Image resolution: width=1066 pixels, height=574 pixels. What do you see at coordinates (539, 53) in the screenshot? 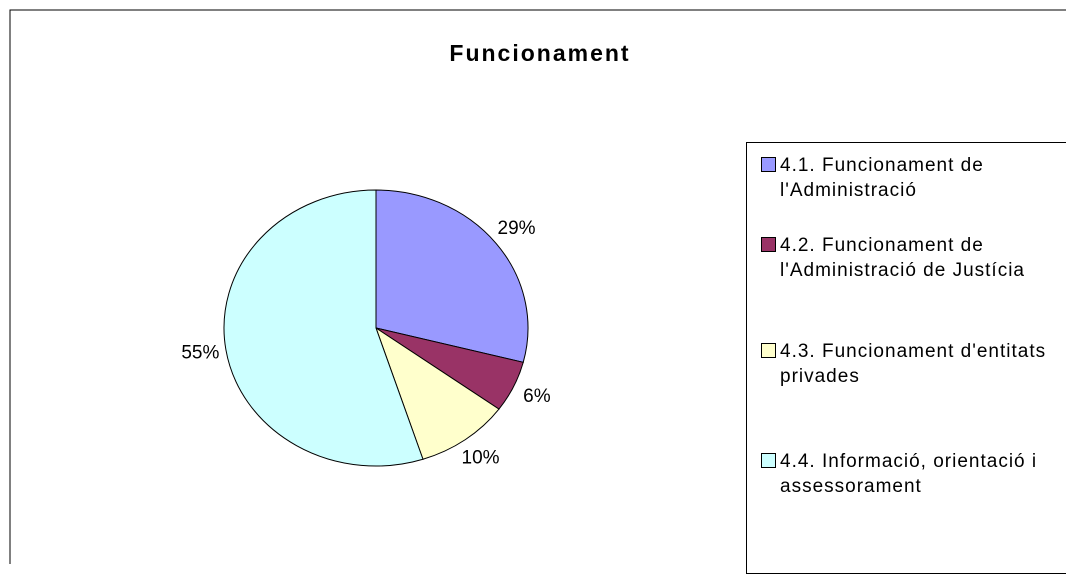
I see `chart-title: Funcionament` at bounding box center [539, 53].